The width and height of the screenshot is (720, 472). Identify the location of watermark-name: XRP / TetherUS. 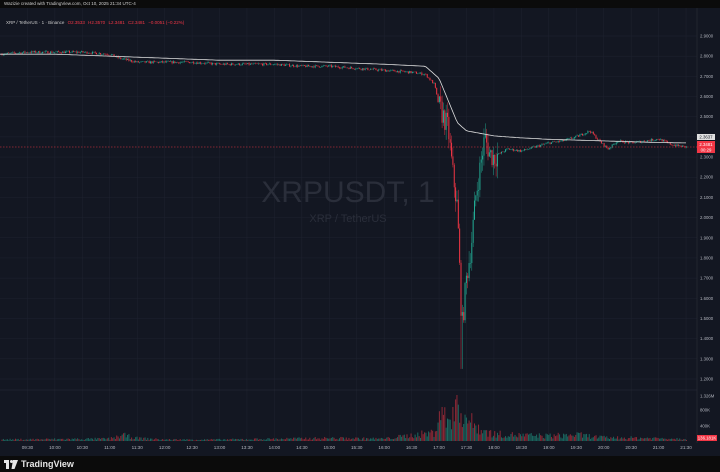
(347, 219).